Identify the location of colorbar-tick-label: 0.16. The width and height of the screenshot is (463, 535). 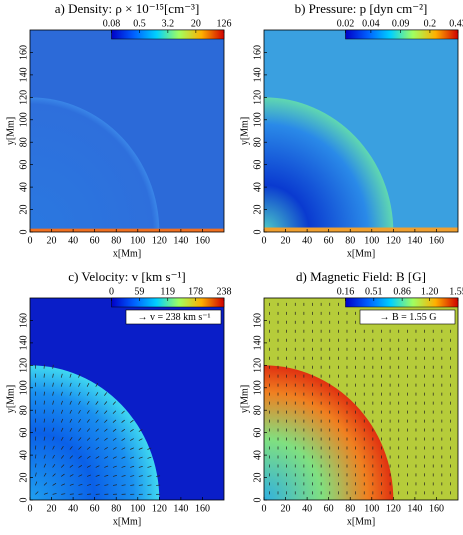
(346, 291).